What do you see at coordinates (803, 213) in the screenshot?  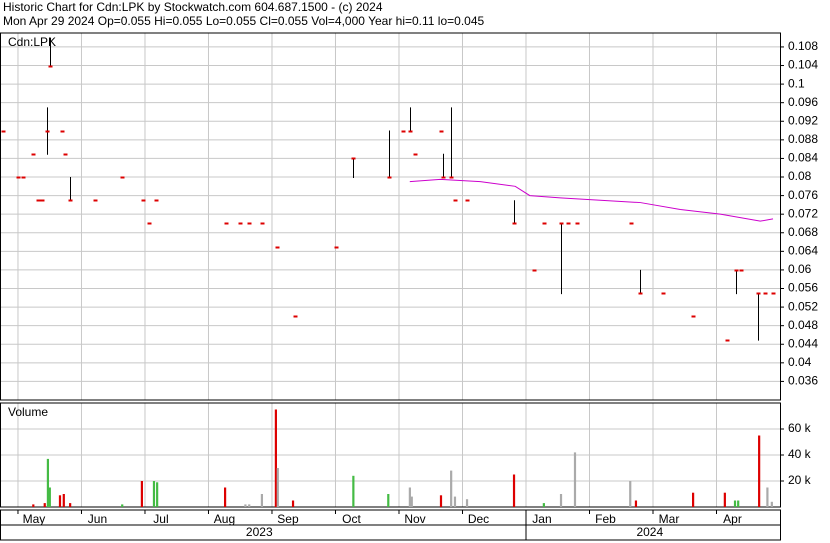 I see `y-tick-label: 0.072` at bounding box center [803, 213].